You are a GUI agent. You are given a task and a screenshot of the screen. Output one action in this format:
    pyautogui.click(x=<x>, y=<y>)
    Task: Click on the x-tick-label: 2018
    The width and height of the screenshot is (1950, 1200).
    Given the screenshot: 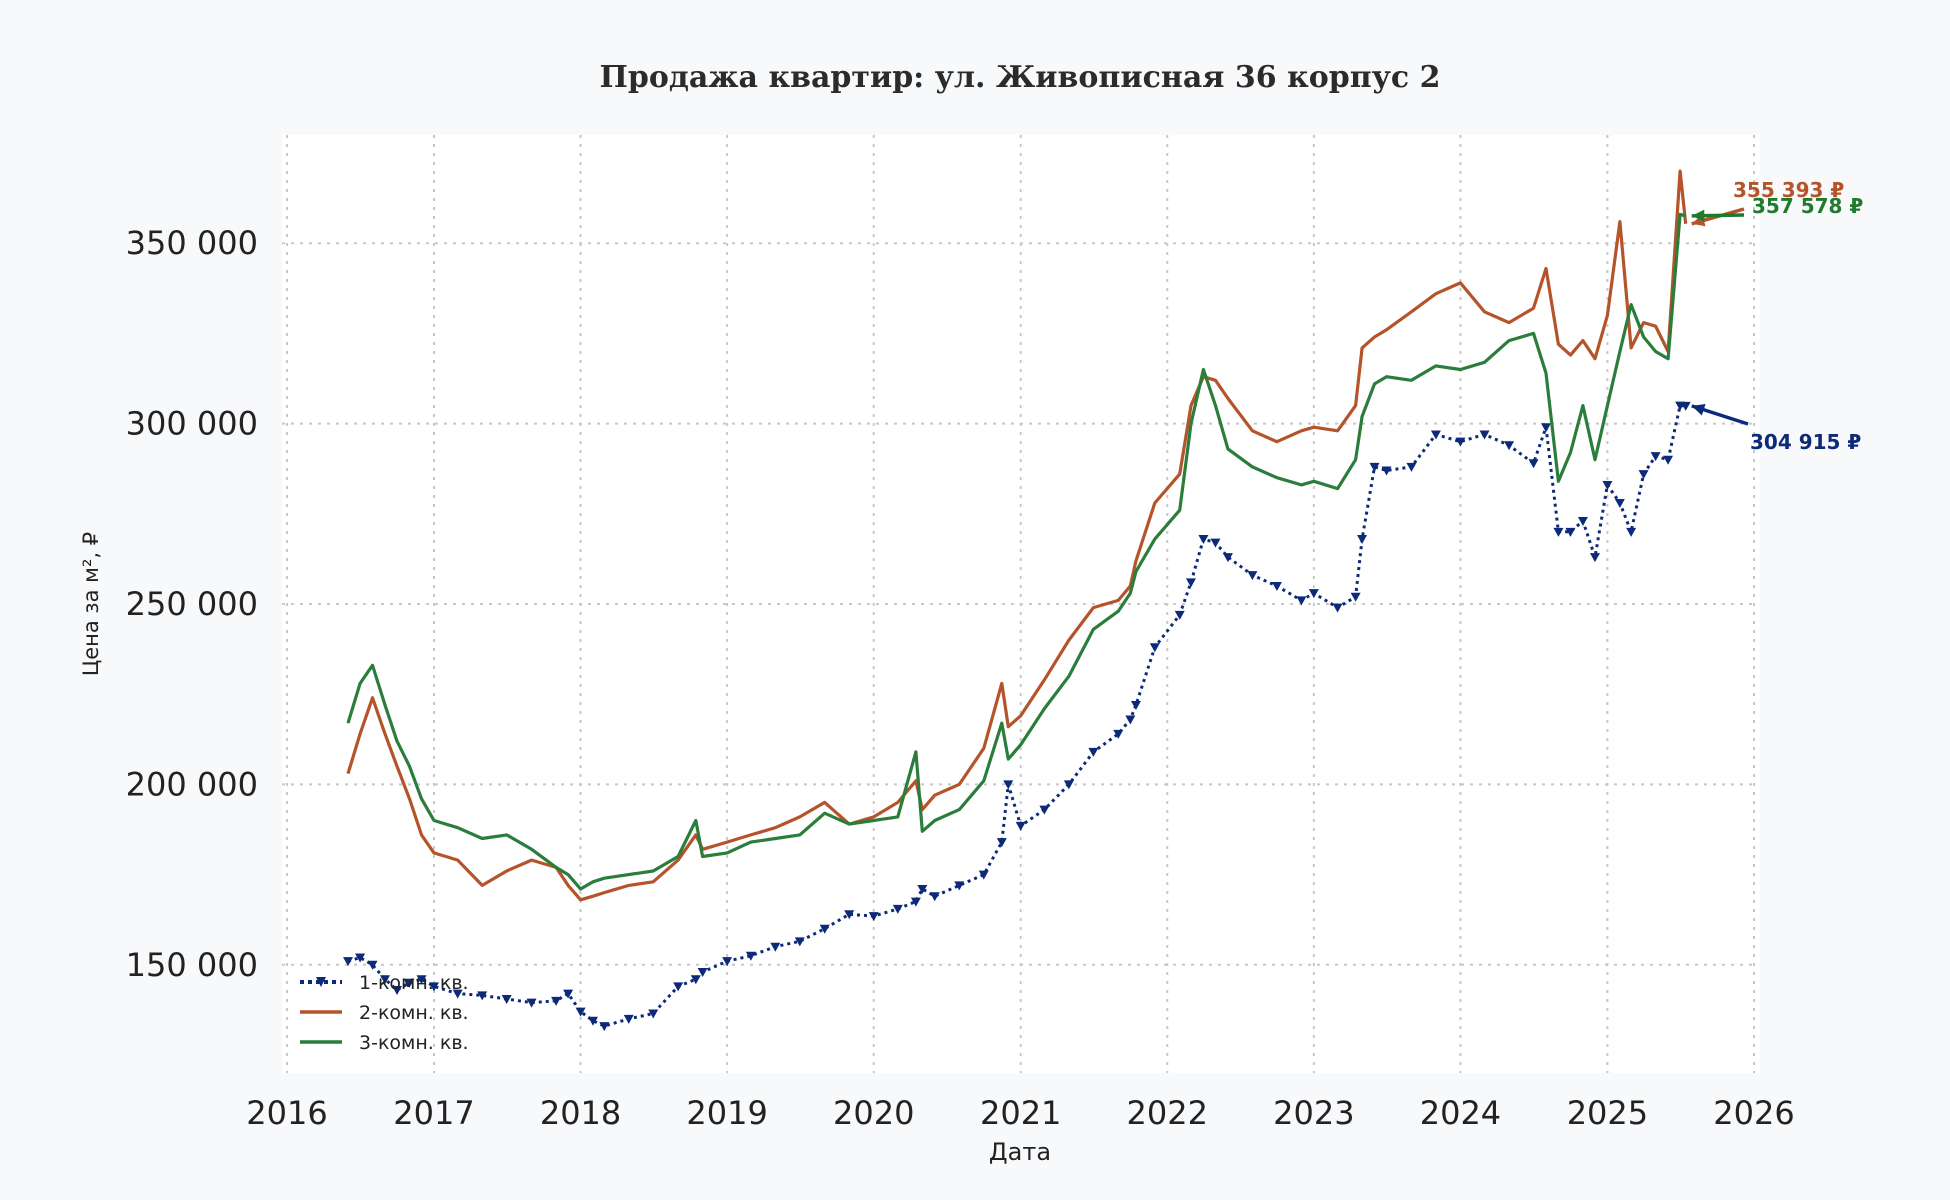 What is the action you would take?
    pyautogui.click(x=580, y=1113)
    